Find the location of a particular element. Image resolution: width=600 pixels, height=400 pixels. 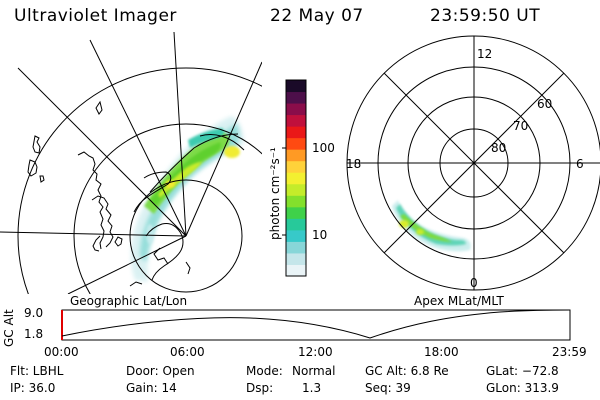

auroral-oval-polar is located at coordinates (431, 226).